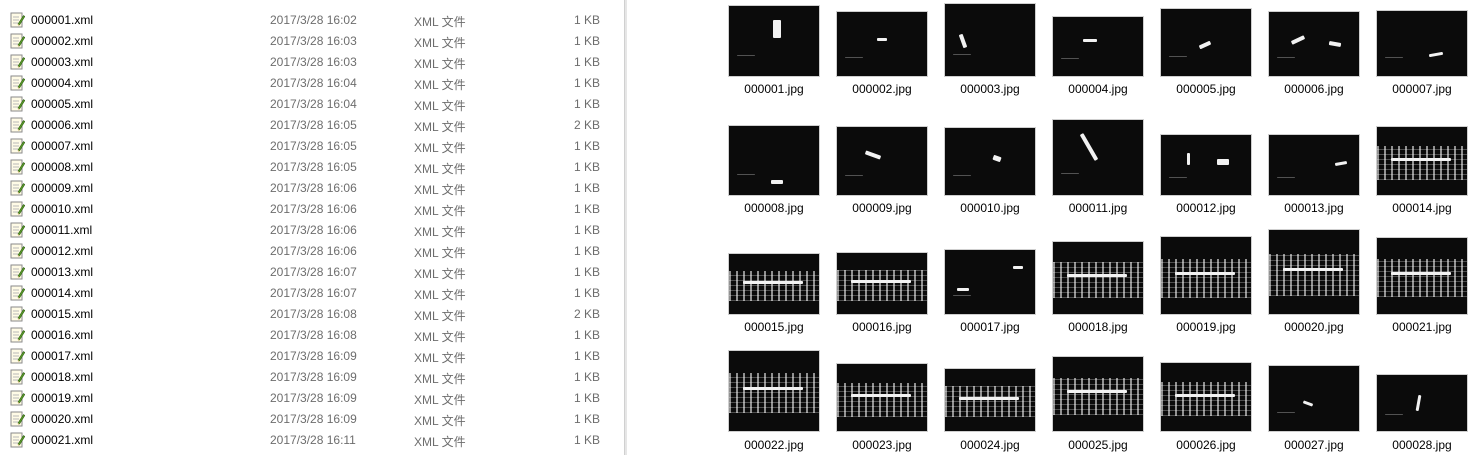  What do you see at coordinates (1214, 60) in the screenshot?
I see `thumbnail-tile: 000005.jpg` at bounding box center [1214, 60].